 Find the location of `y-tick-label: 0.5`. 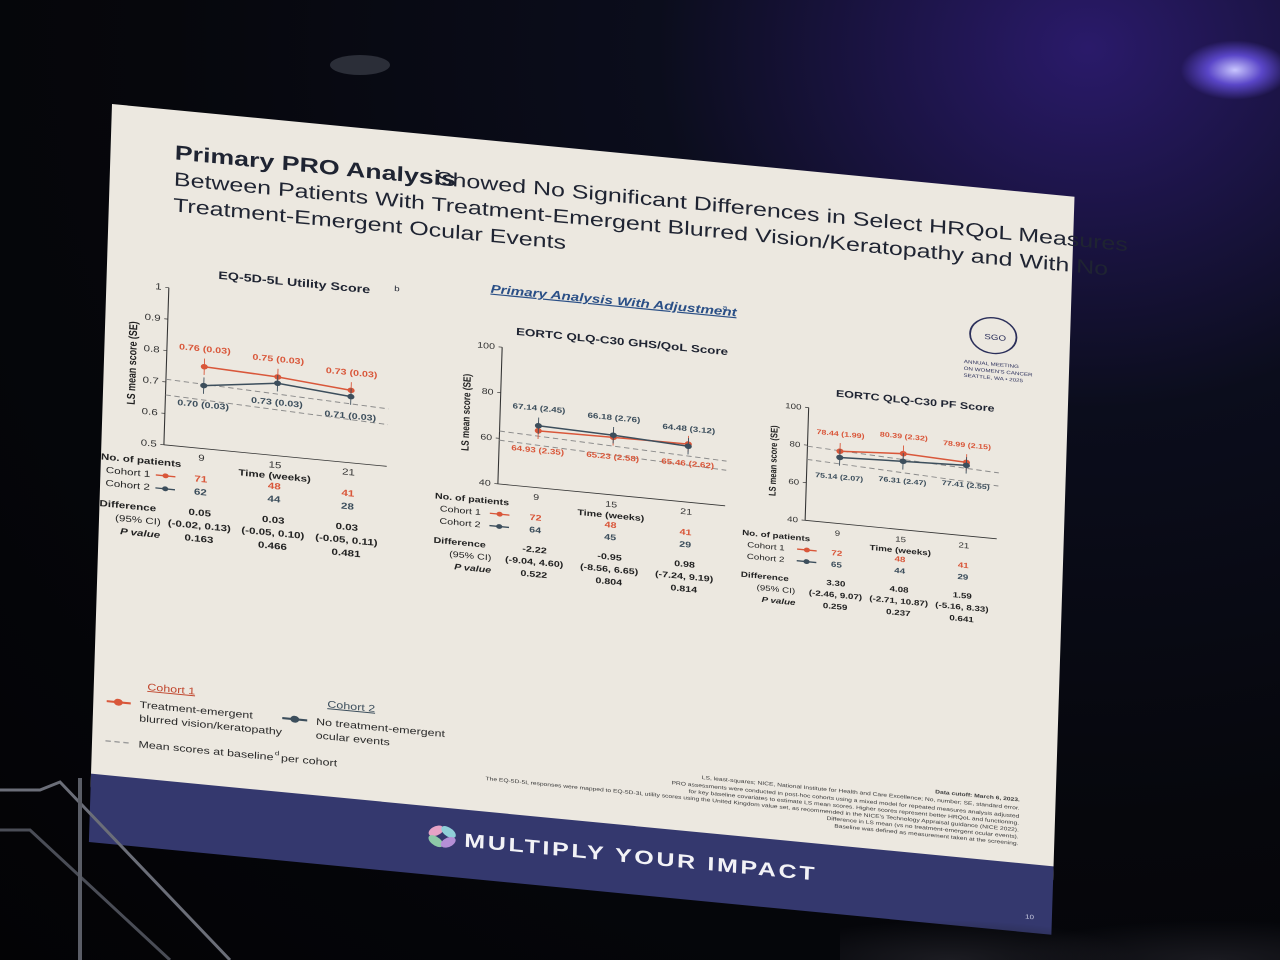

y-tick-label: 0.5 is located at coordinates (149, 443).